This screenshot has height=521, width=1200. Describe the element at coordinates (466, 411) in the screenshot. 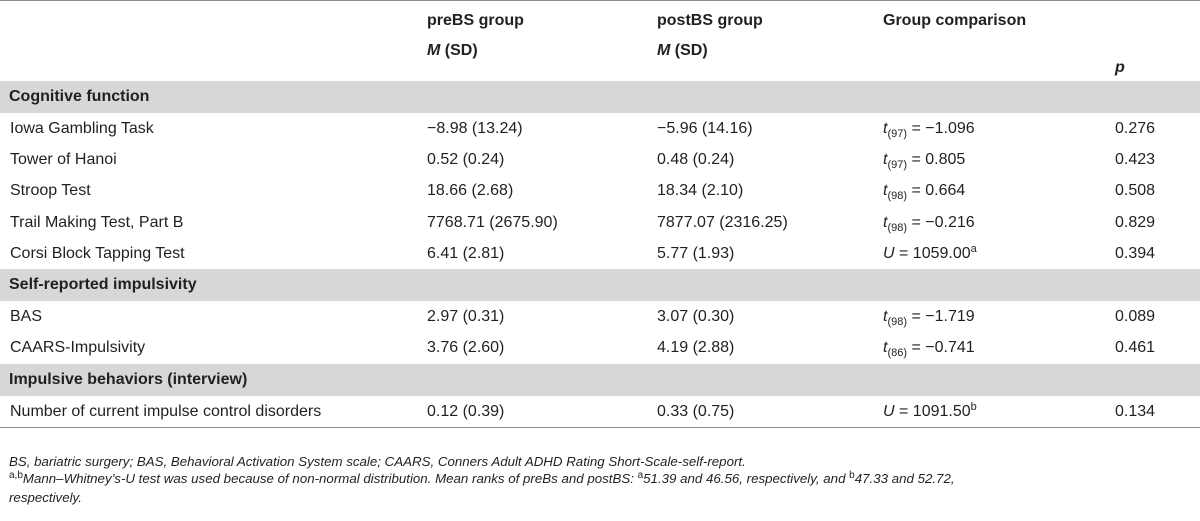

I see `pre-value: 0.12 (0.39)` at that location.